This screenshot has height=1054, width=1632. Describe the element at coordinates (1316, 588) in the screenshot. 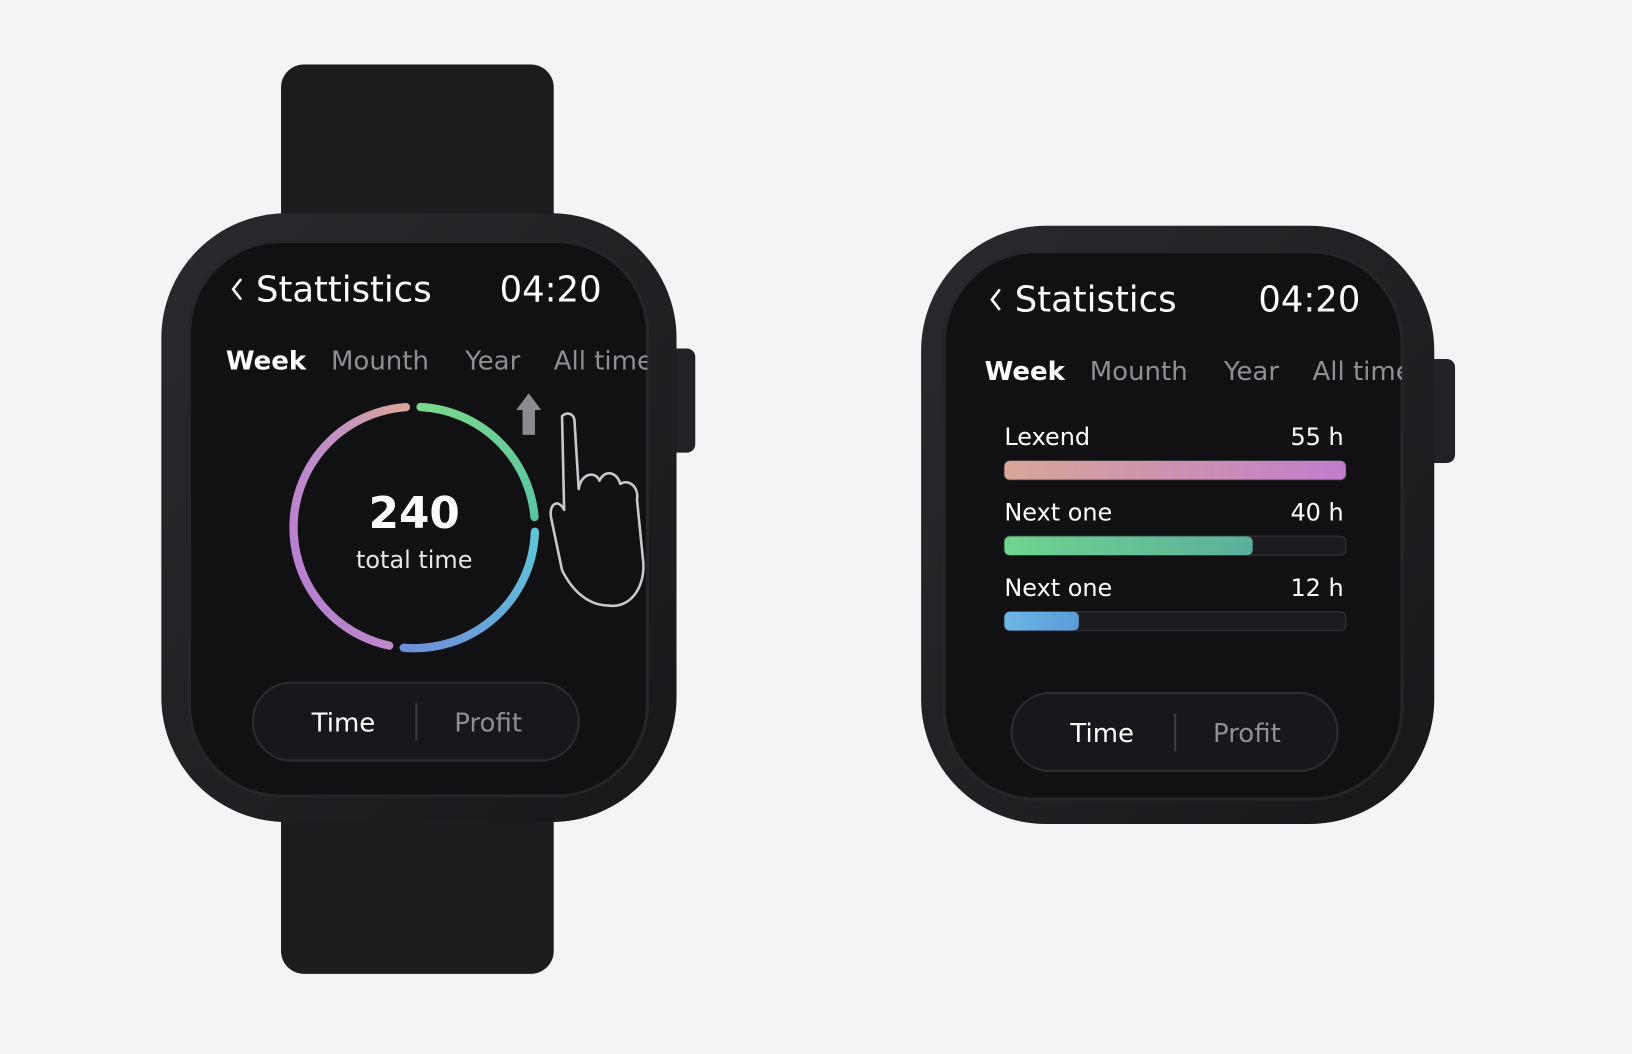

I see `bar-value-label: 12 h` at that location.